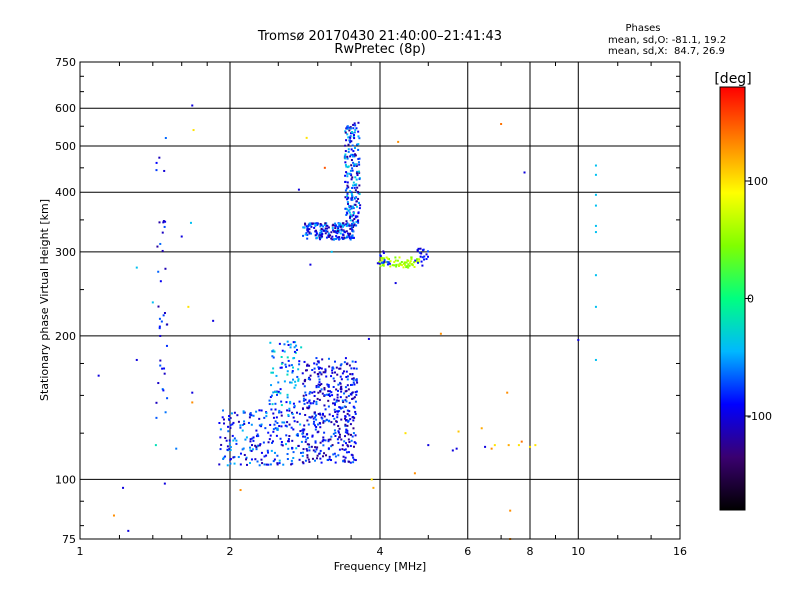 This screenshot has width=800, height=600. What do you see at coordinates (44, 300) in the screenshot?
I see `y-axis-label: Stationary phase Virtual Height [km]` at bounding box center [44, 300].